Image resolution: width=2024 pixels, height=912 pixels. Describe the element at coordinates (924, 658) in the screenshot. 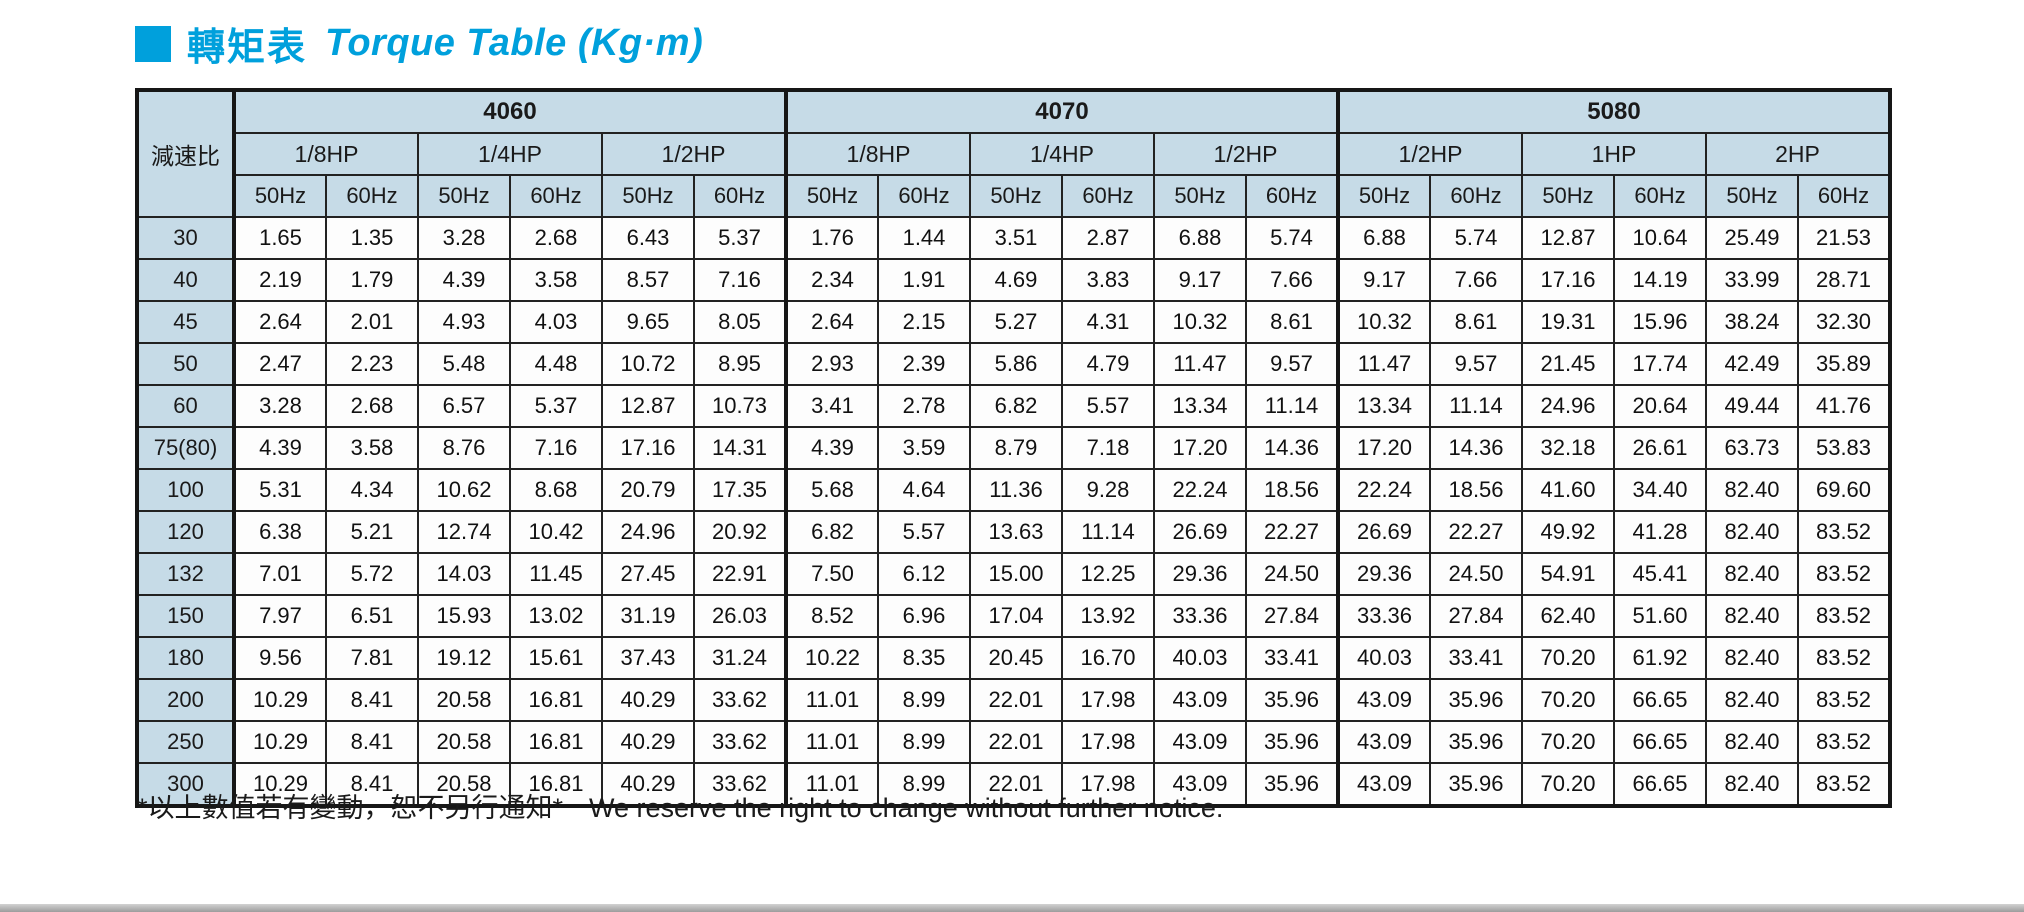

I see `value-cell: 8.35` at that location.